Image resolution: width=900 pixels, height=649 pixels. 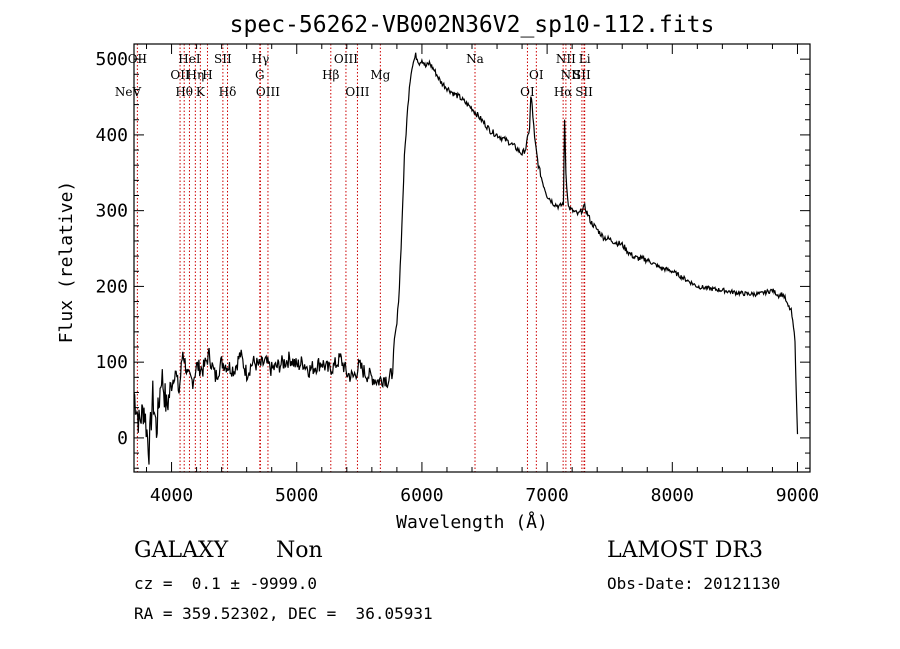 I want to click on emission-label: Na, so click(x=475, y=59).